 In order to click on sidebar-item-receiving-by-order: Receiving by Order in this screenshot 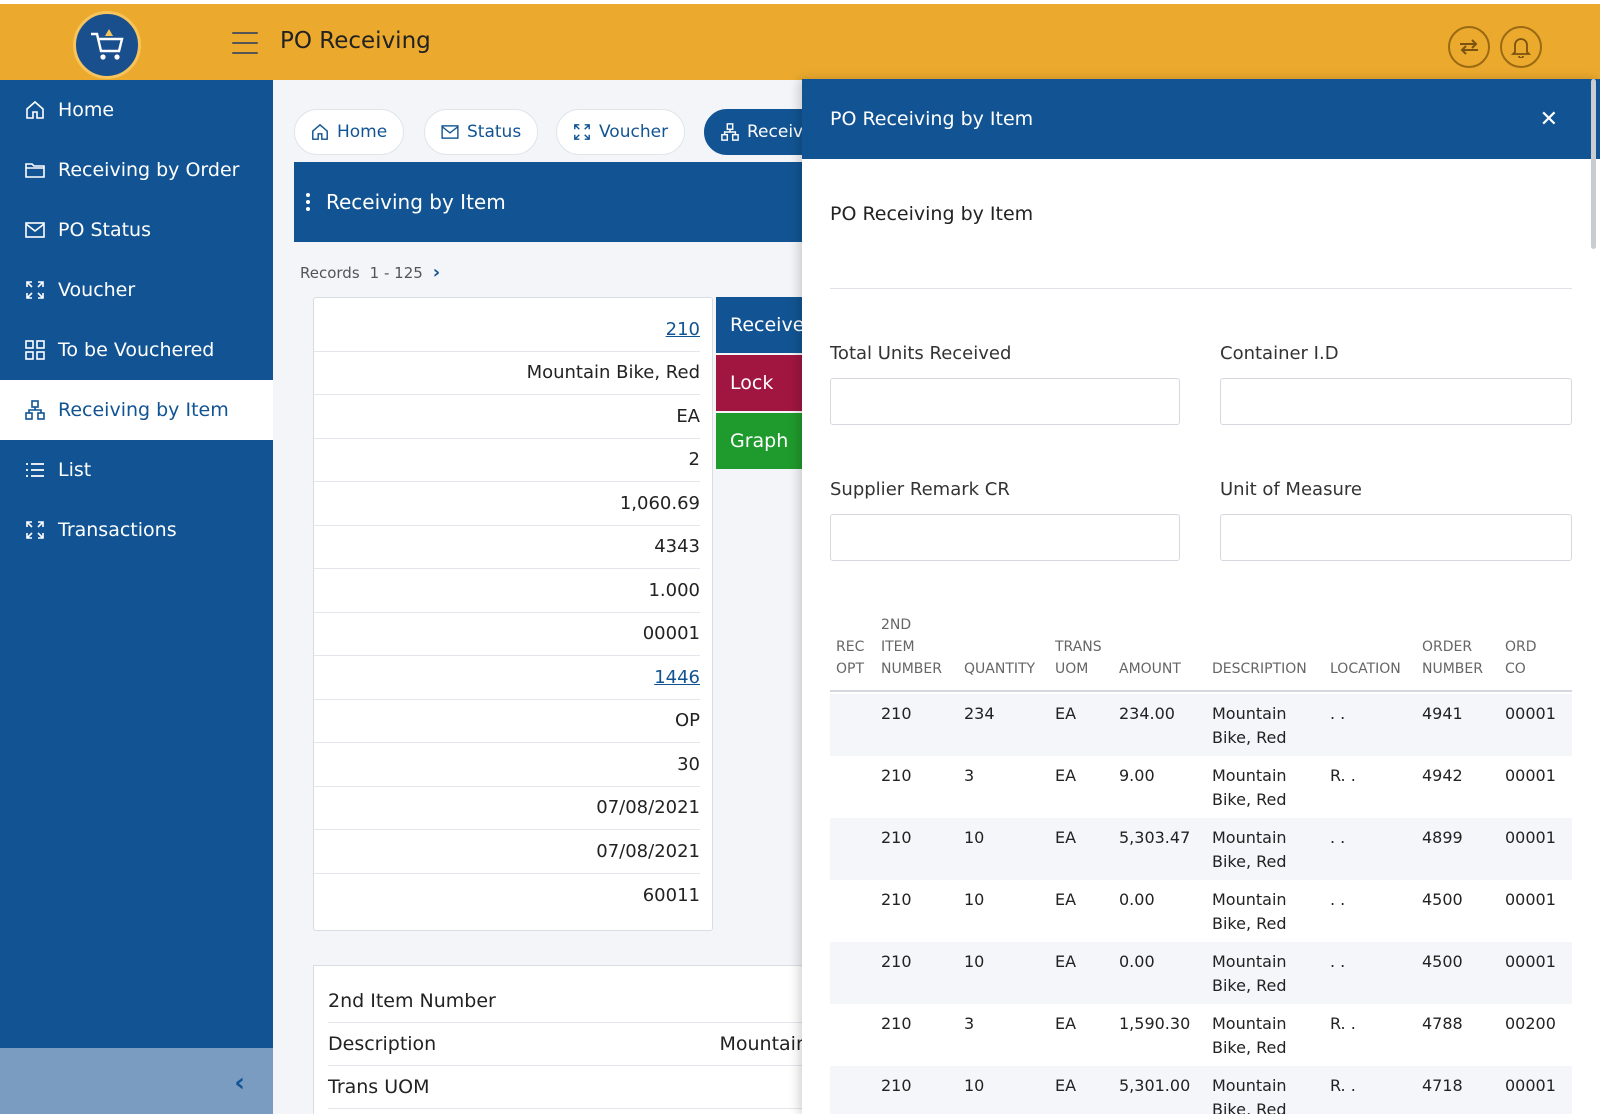, I will do `click(136, 170)`.